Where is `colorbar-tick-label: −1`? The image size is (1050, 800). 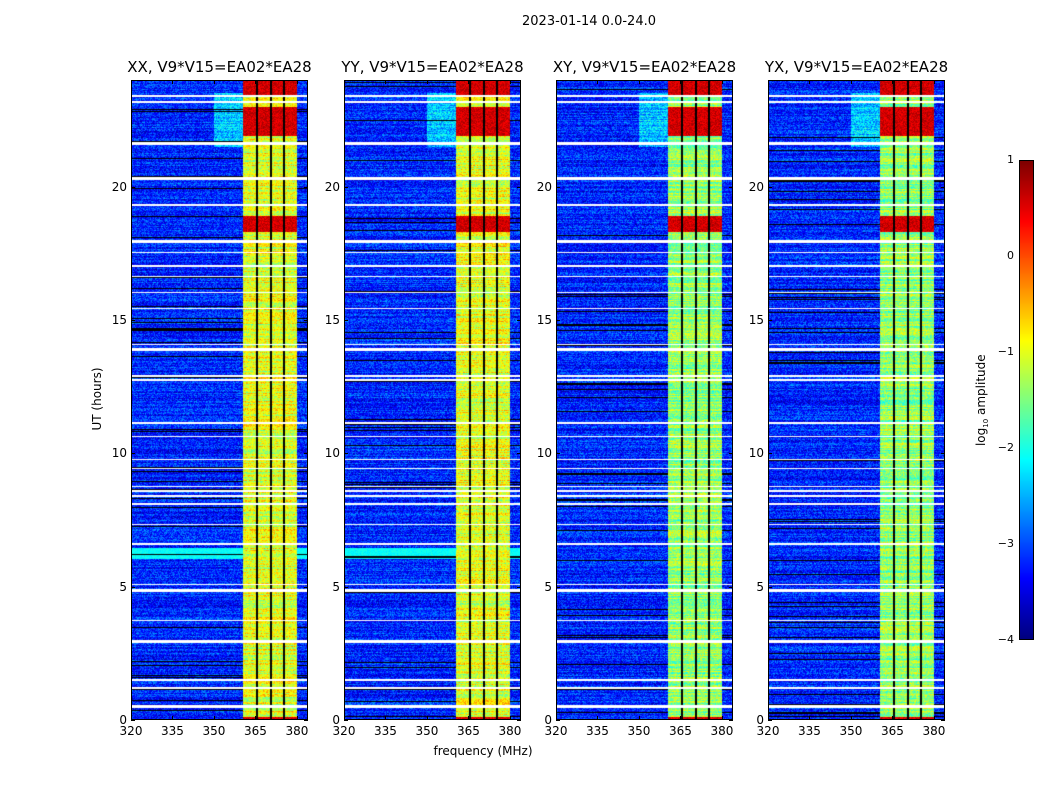
colorbar-tick-label: −1 is located at coordinates (1005, 351).